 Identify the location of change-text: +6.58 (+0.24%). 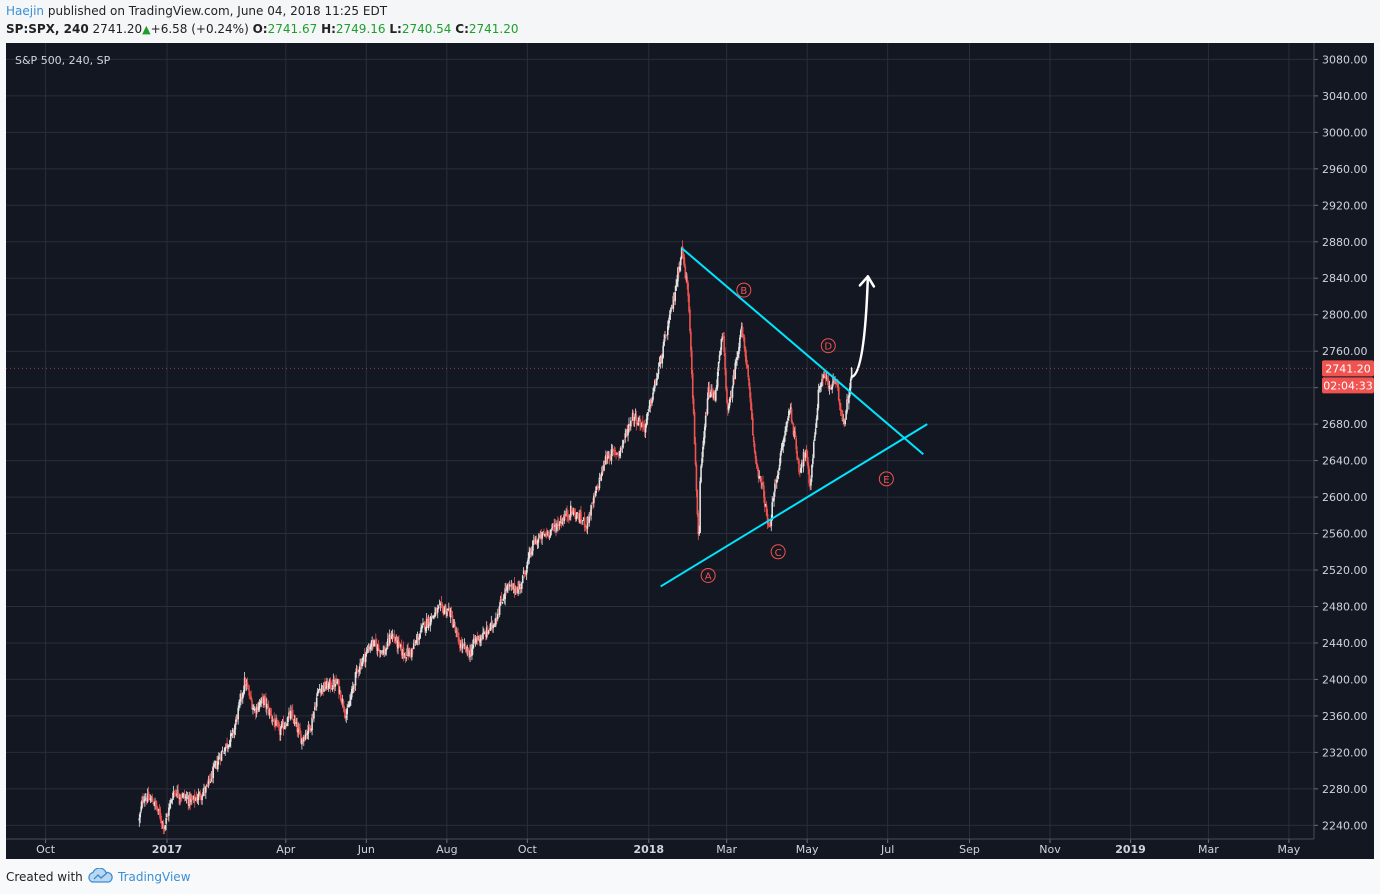
(199, 29).